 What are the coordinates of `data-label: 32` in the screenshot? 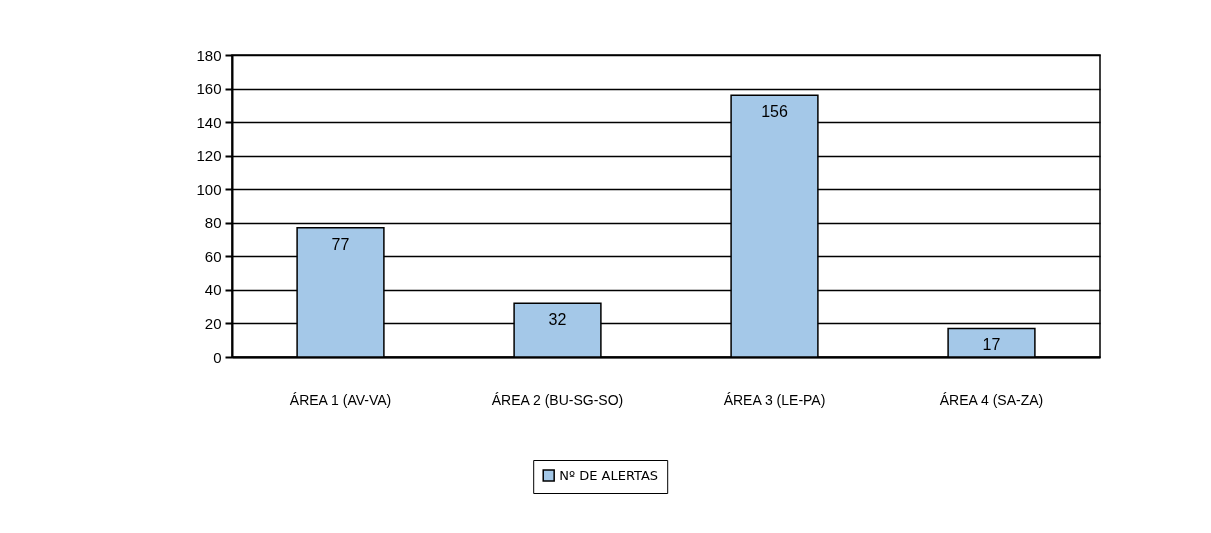 It's located at (557, 320).